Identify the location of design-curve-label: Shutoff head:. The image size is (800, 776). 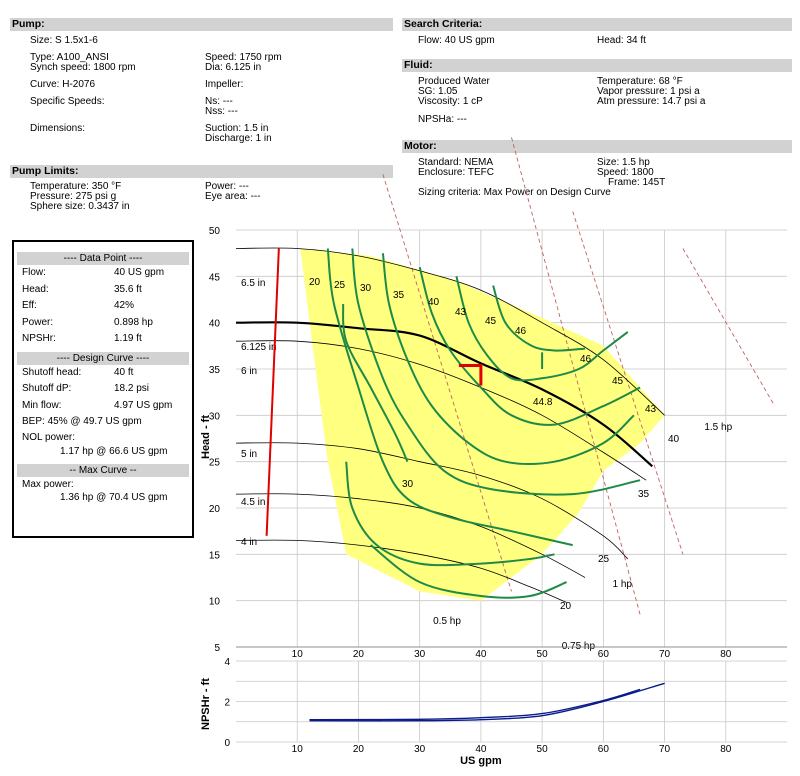
(52, 372).